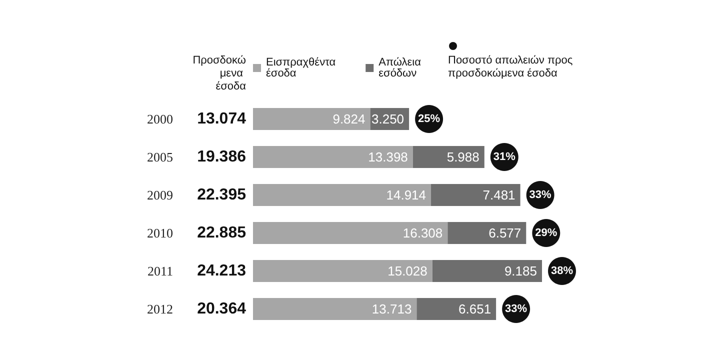 The height and width of the screenshot is (340, 720). I want to click on y-tick-label: 2010, so click(160, 233).